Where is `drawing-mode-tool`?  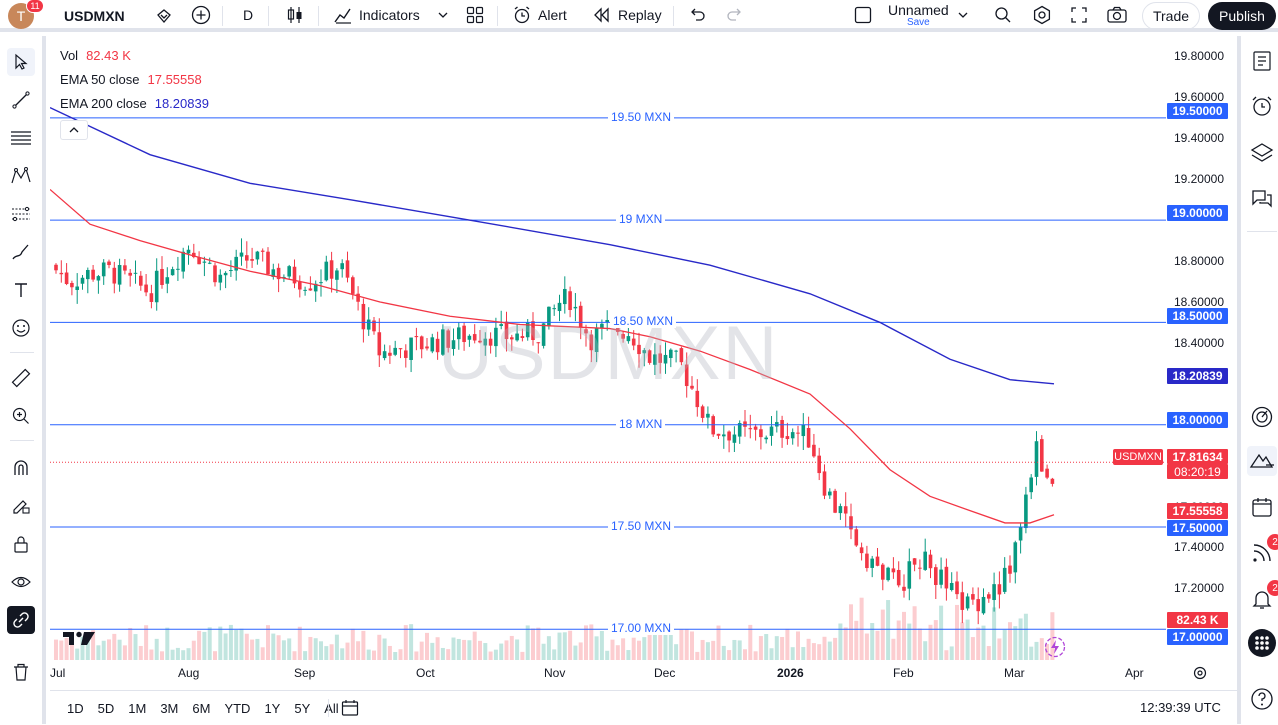 drawing-mode-tool is located at coordinates (21, 506).